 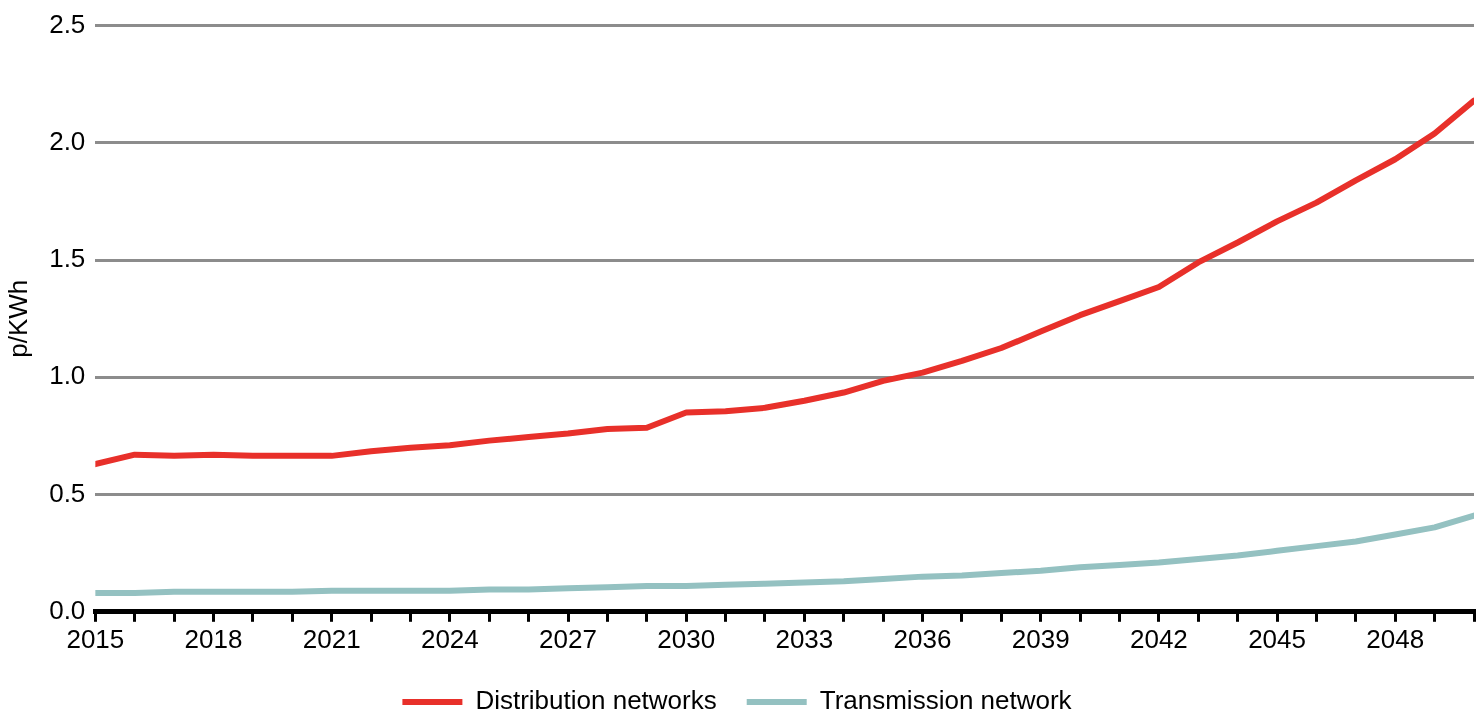 What do you see at coordinates (596, 700) in the screenshot?
I see `legend-label: Distribution networks` at bounding box center [596, 700].